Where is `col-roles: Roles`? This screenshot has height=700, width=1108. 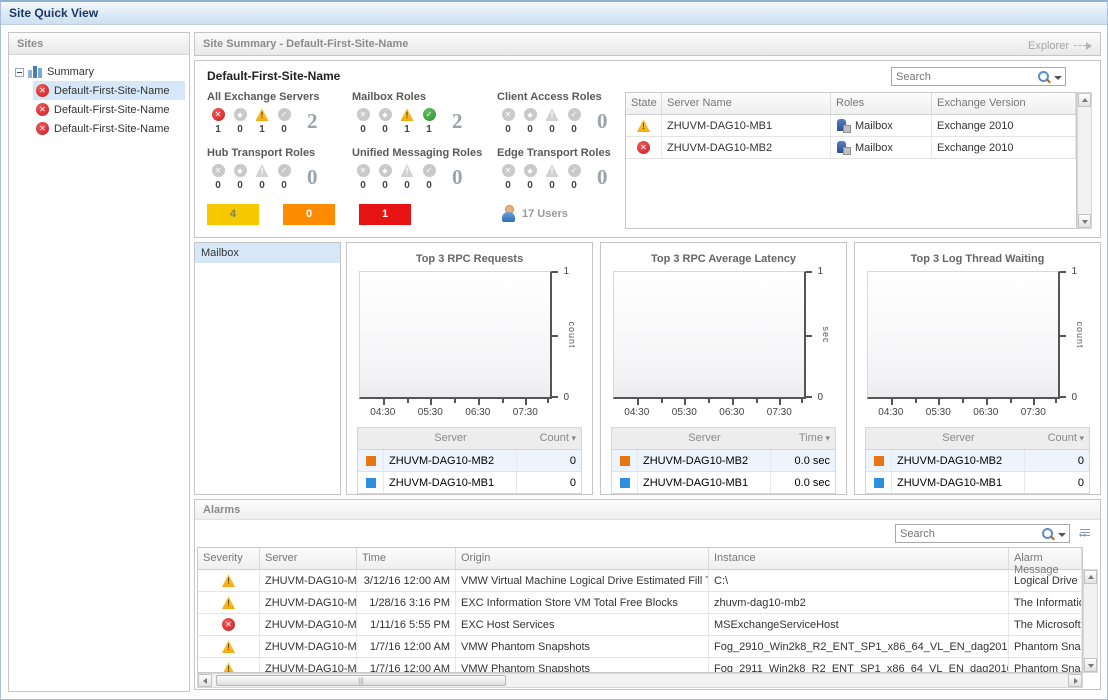
col-roles: Roles is located at coordinates (881, 103).